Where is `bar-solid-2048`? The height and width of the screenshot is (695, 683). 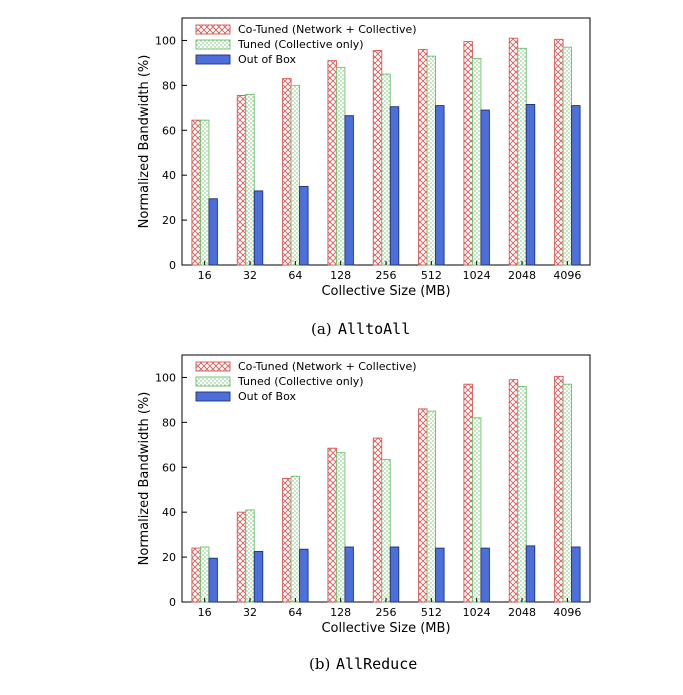 bar-solid-2048 is located at coordinates (530, 574).